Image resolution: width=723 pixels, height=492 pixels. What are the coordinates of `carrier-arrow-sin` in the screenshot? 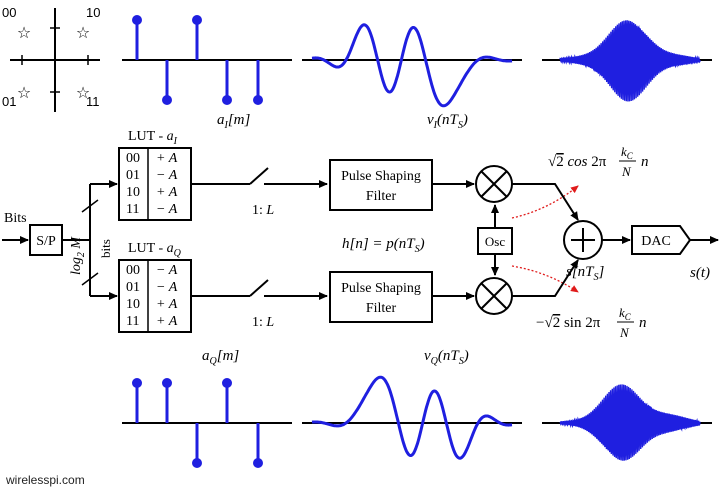 It's located at (545, 279).